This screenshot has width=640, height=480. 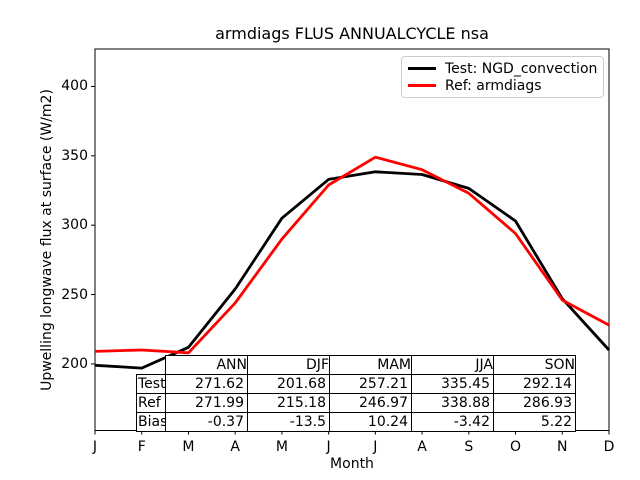 I want to click on table-row: Bias -0.37 -13.5 10.24 -3.42 5.22, so click(x=356, y=422).